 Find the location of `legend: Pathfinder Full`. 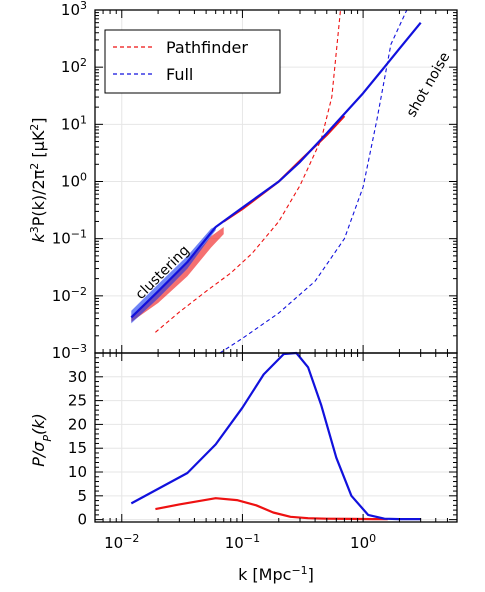

legend: Pathfinder Full is located at coordinates (192, 61).